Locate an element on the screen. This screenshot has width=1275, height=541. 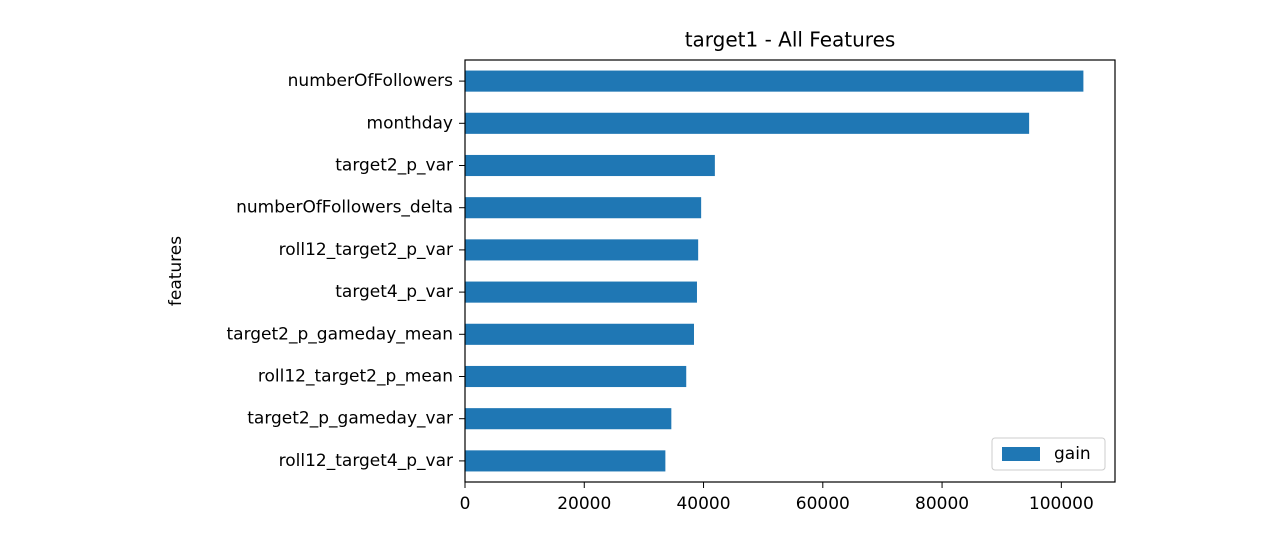
x-tick-label: 80000 is located at coordinates (942, 504).